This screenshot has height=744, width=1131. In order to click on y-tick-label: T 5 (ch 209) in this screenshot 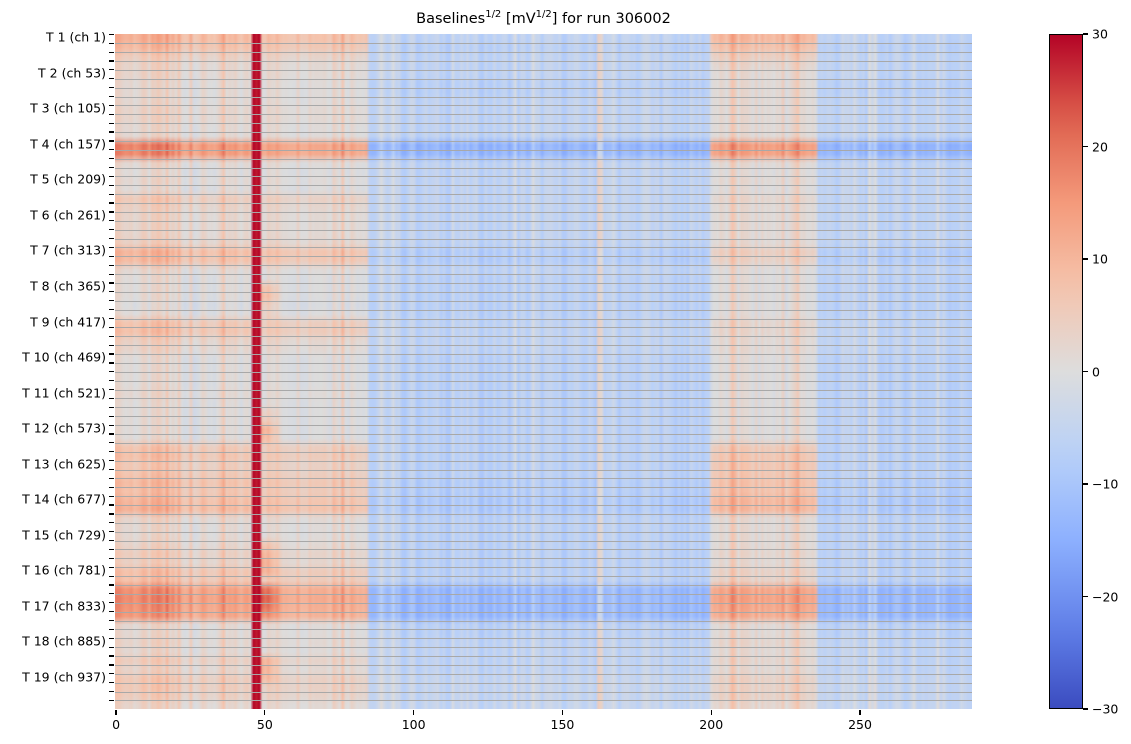, I will do `click(68, 179)`.